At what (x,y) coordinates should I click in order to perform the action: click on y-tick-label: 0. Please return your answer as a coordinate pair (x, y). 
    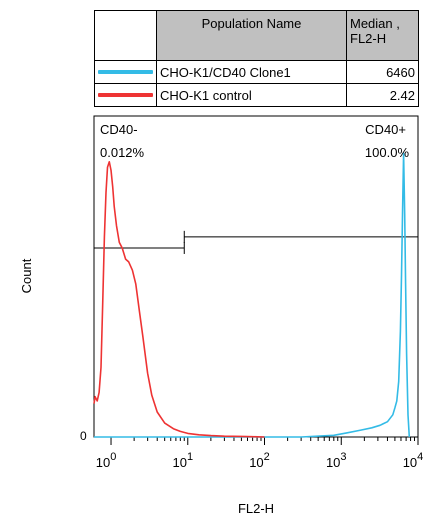
    Looking at the image, I should click on (83, 436).